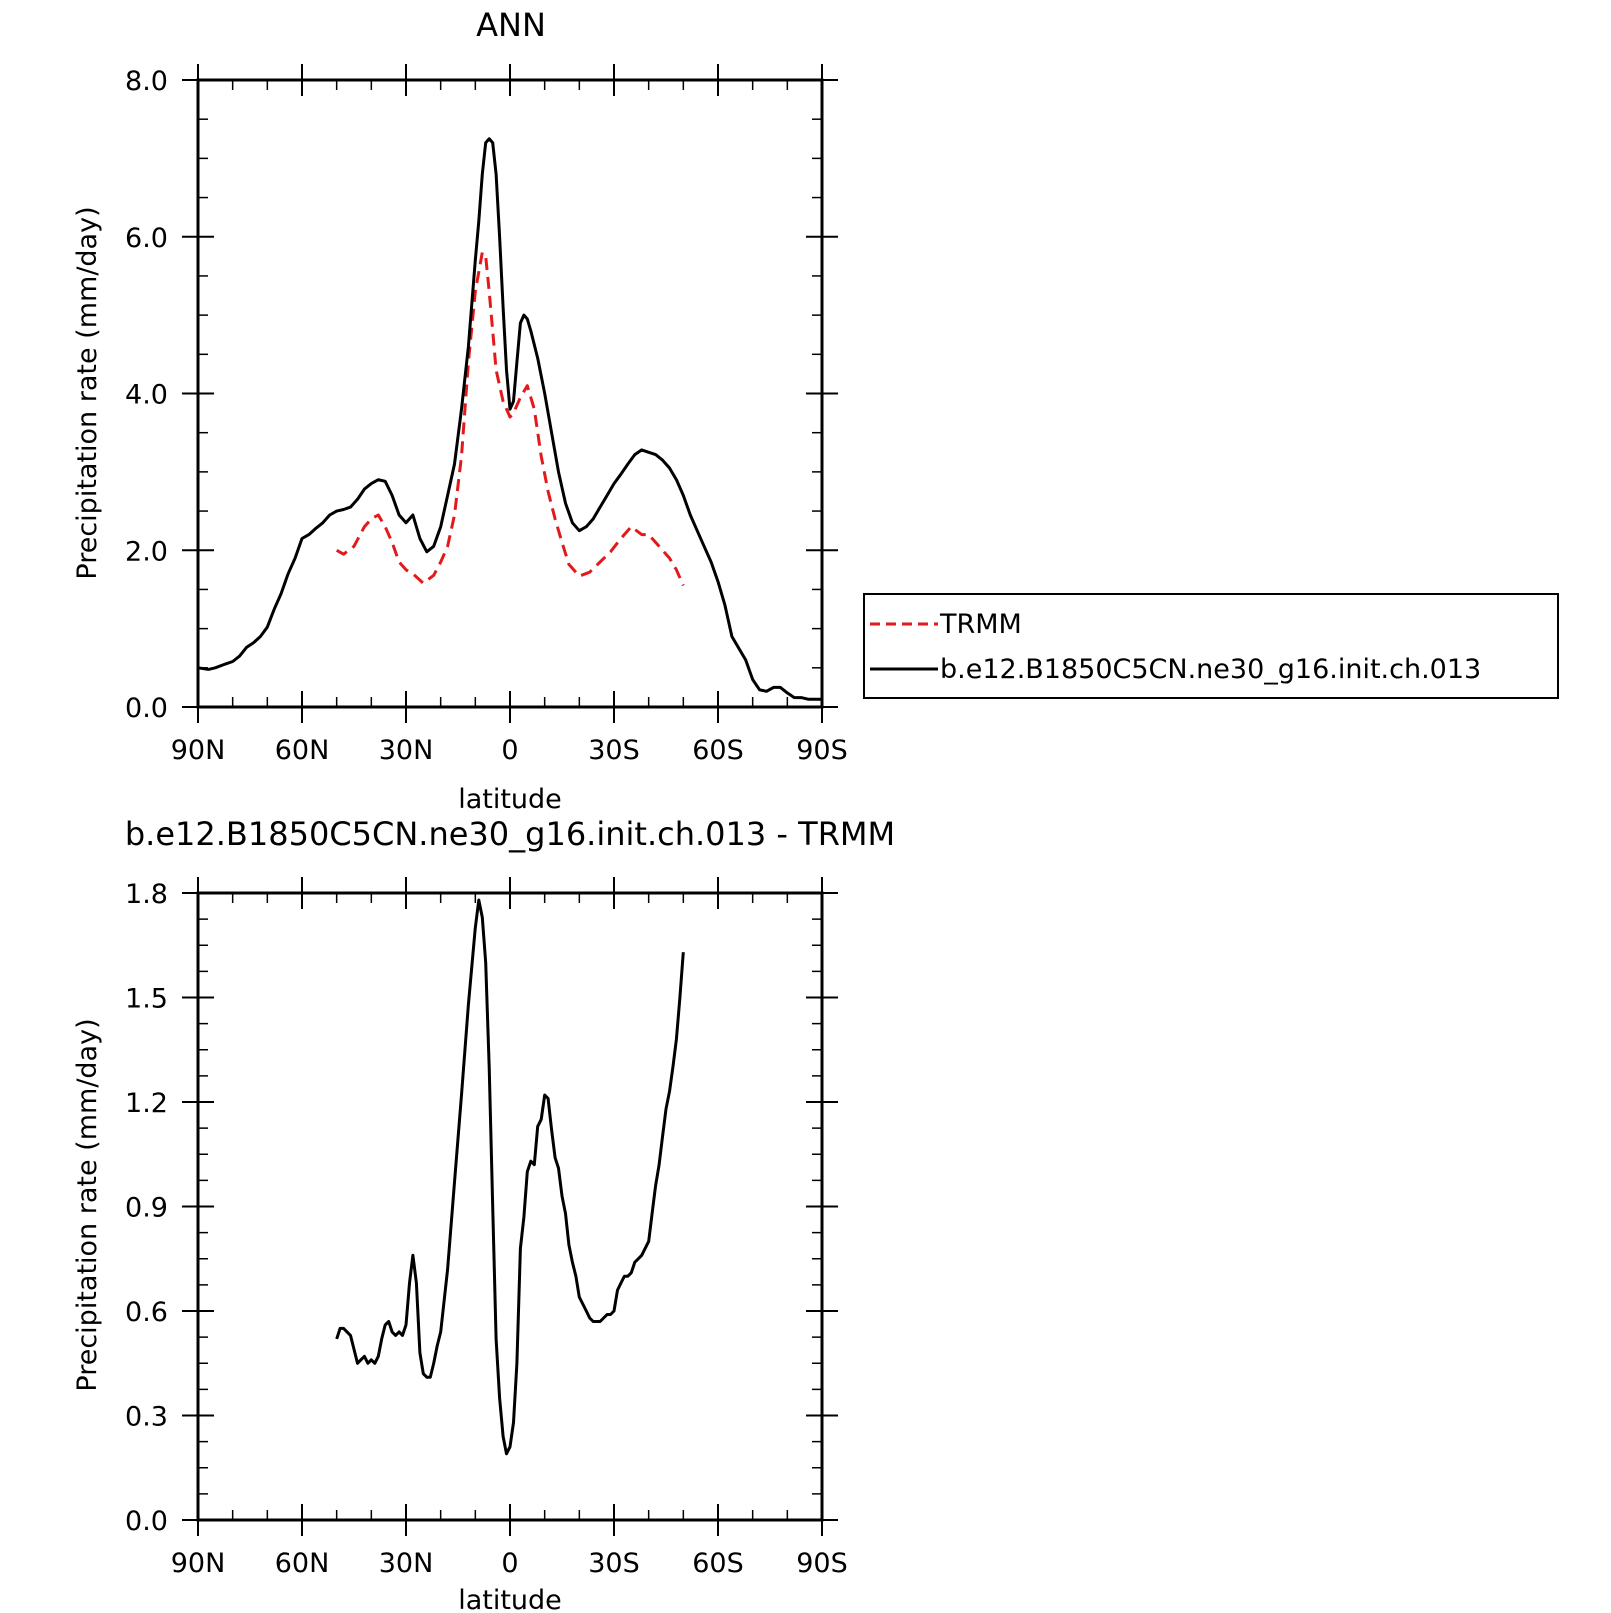 Image resolution: width=1611 pixels, height=1613 pixels. What do you see at coordinates (146, 1103) in the screenshot?
I see `y-tick-label: 1.2` at bounding box center [146, 1103].